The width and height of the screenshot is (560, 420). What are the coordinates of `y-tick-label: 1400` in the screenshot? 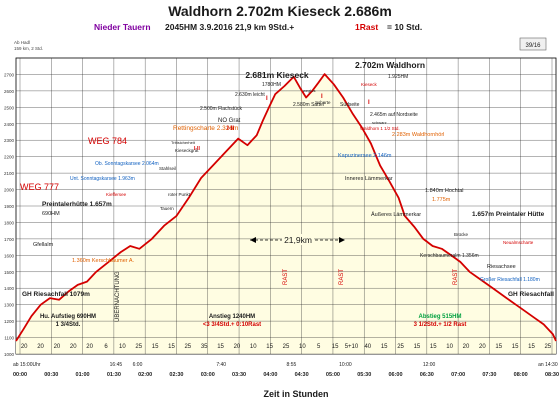 It's located at (9, 288).